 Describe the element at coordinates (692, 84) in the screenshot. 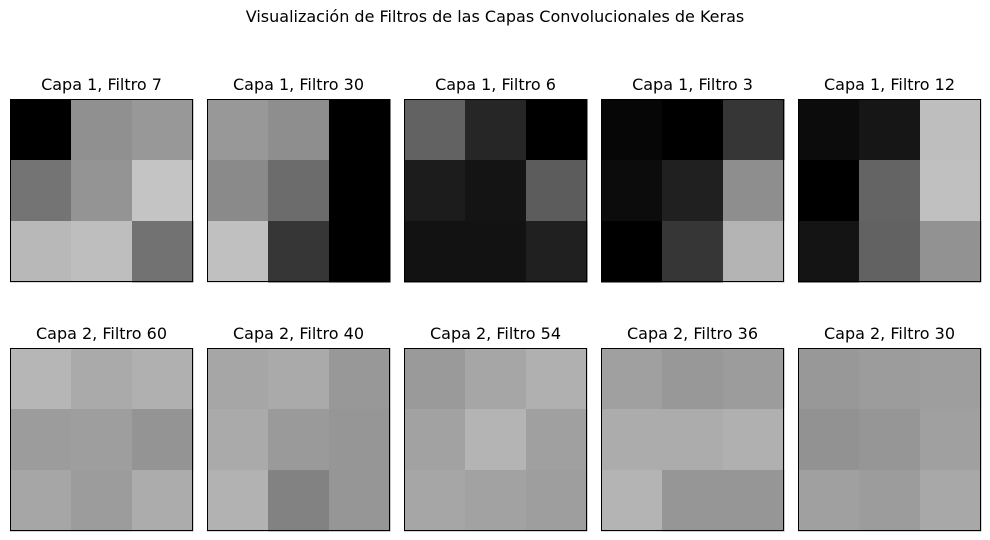

I see `panel-title: Capa 1, Filtro 3` at that location.